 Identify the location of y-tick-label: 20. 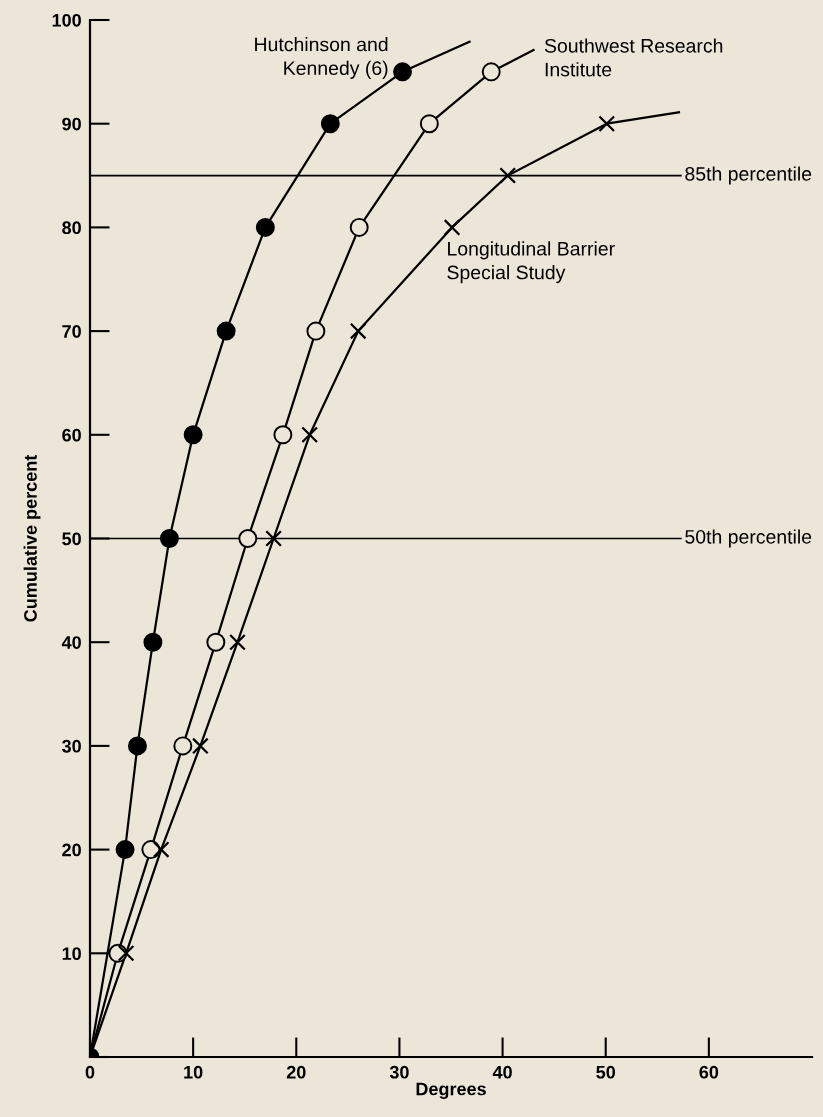
(71, 850).